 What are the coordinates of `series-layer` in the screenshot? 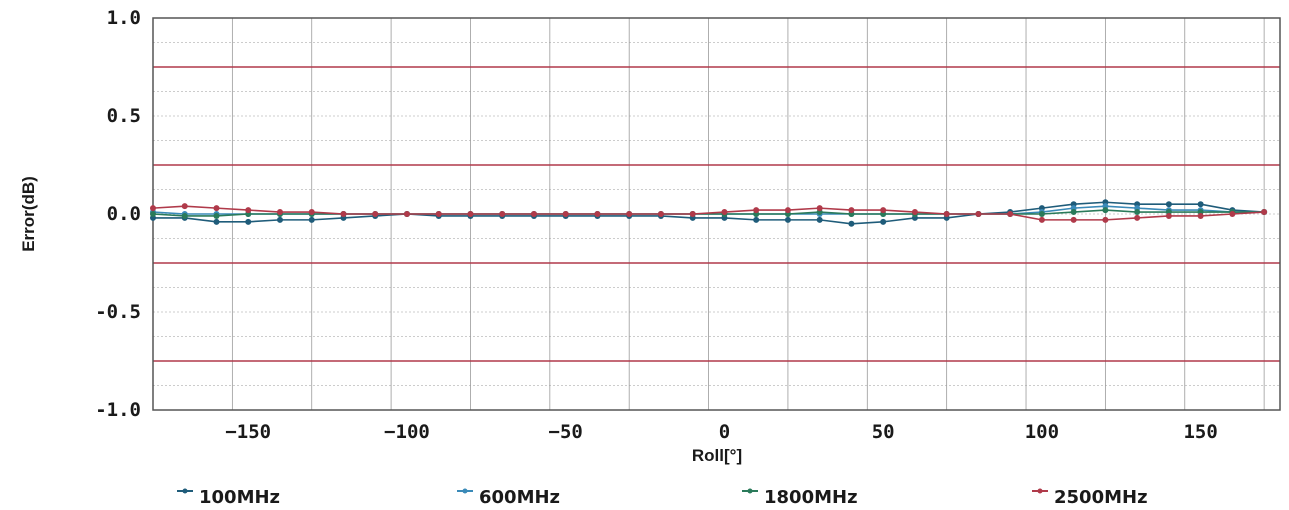 It's located at (709, 213).